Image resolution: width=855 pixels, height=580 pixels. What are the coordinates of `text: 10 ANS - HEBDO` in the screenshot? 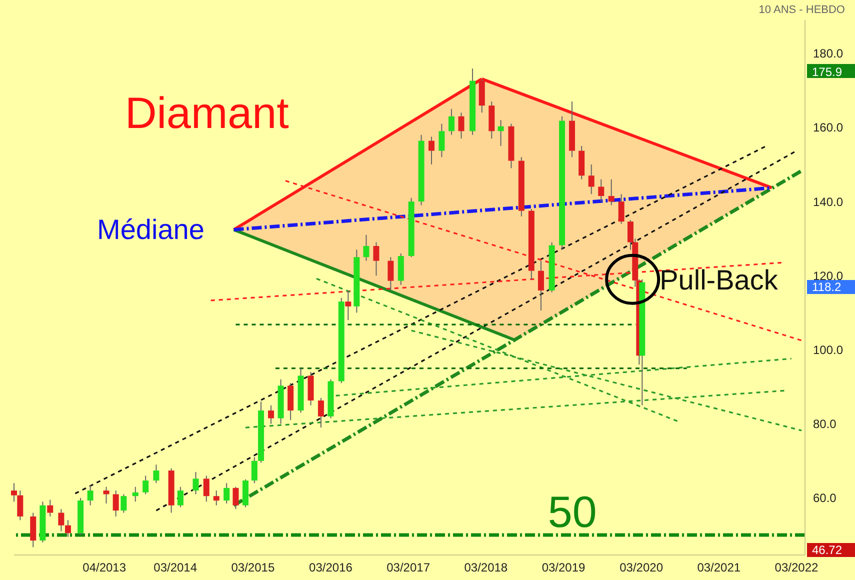 It's located at (802, 10).